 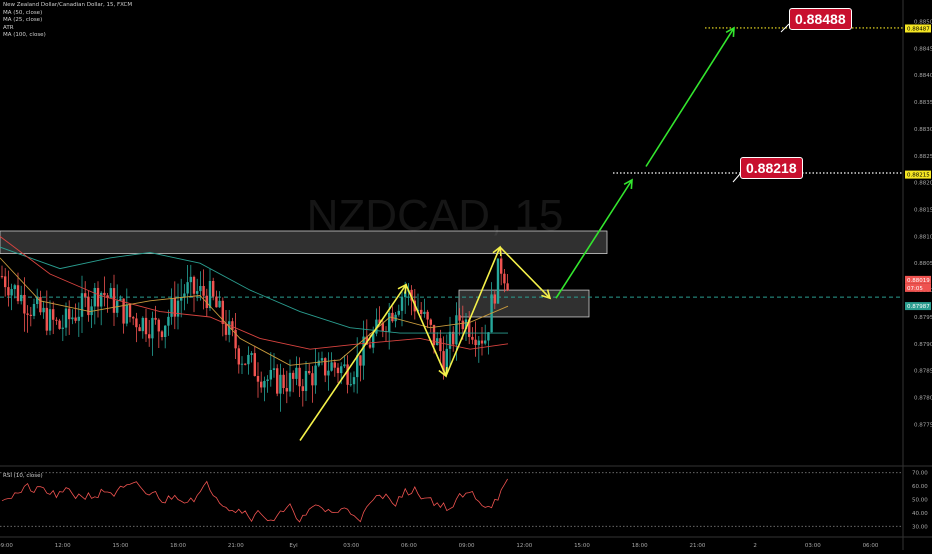 What do you see at coordinates (24, 35) in the screenshot?
I see `legend-ma100: MA (100, close)` at bounding box center [24, 35].